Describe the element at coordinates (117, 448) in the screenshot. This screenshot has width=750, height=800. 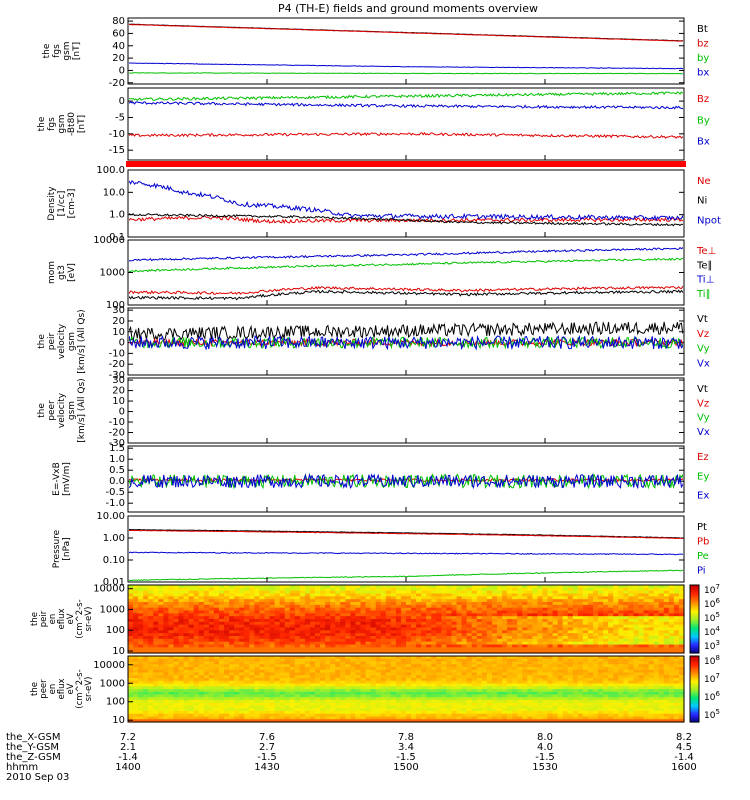
I see `y-tick-label: 1.5` at that location.